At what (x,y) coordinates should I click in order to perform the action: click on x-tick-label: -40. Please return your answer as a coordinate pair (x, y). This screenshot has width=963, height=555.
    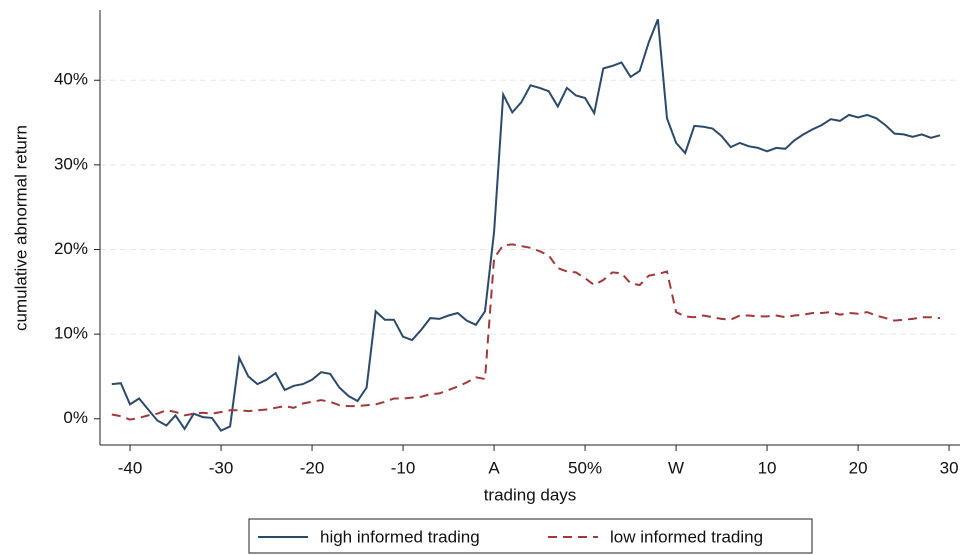
    Looking at the image, I should click on (130, 467).